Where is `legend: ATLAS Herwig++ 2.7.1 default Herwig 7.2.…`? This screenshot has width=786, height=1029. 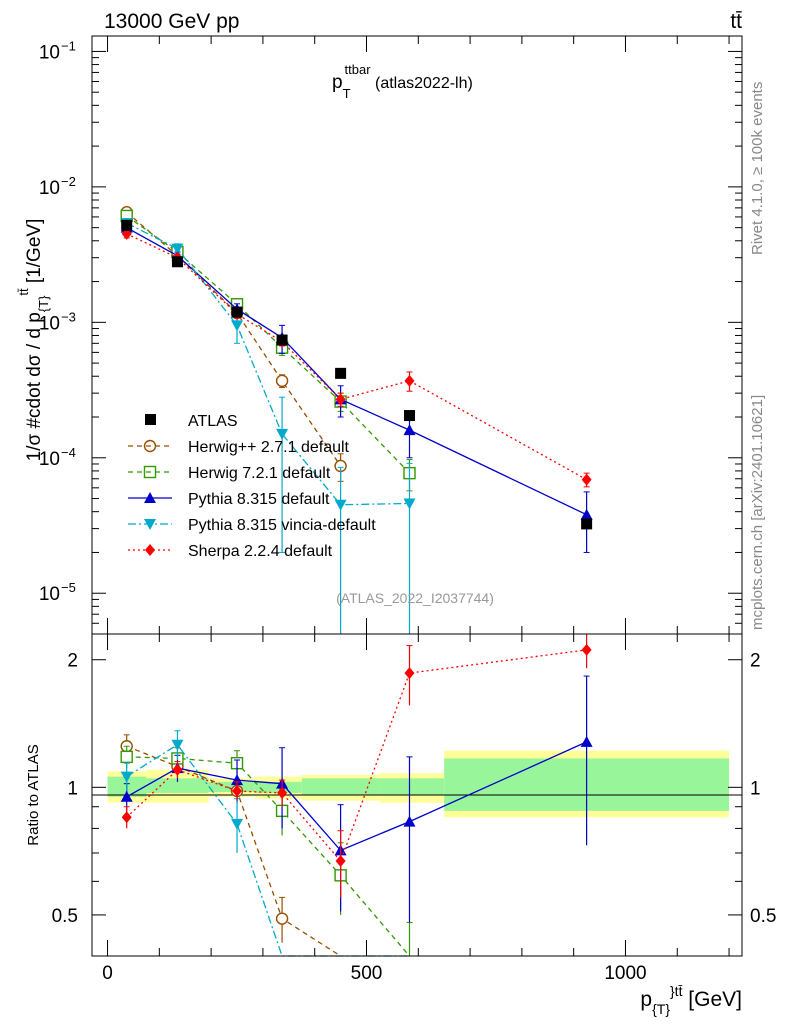
legend: ATLAS Herwig++ 2.7.1 default Herwig 7.2.… is located at coordinates (252, 486).